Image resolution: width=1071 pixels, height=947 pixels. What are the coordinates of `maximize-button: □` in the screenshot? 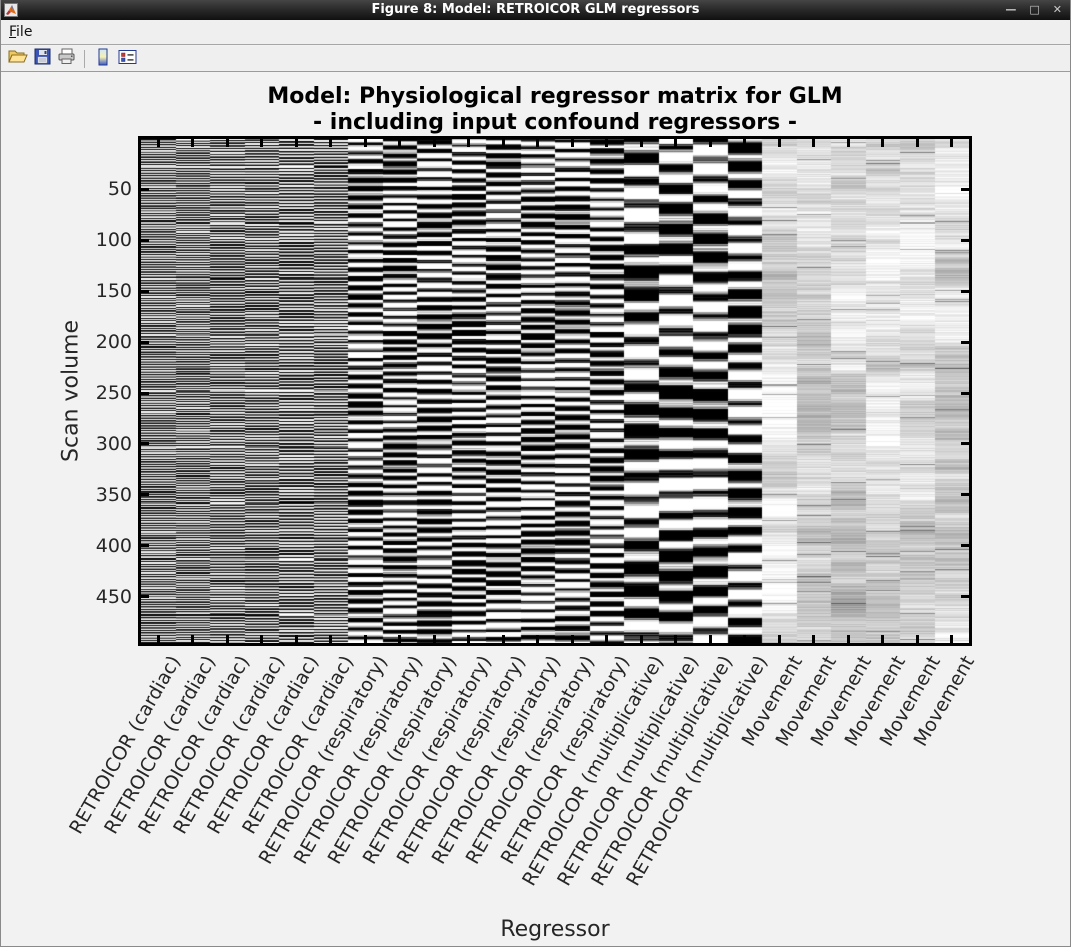 It's located at (1034, 9).